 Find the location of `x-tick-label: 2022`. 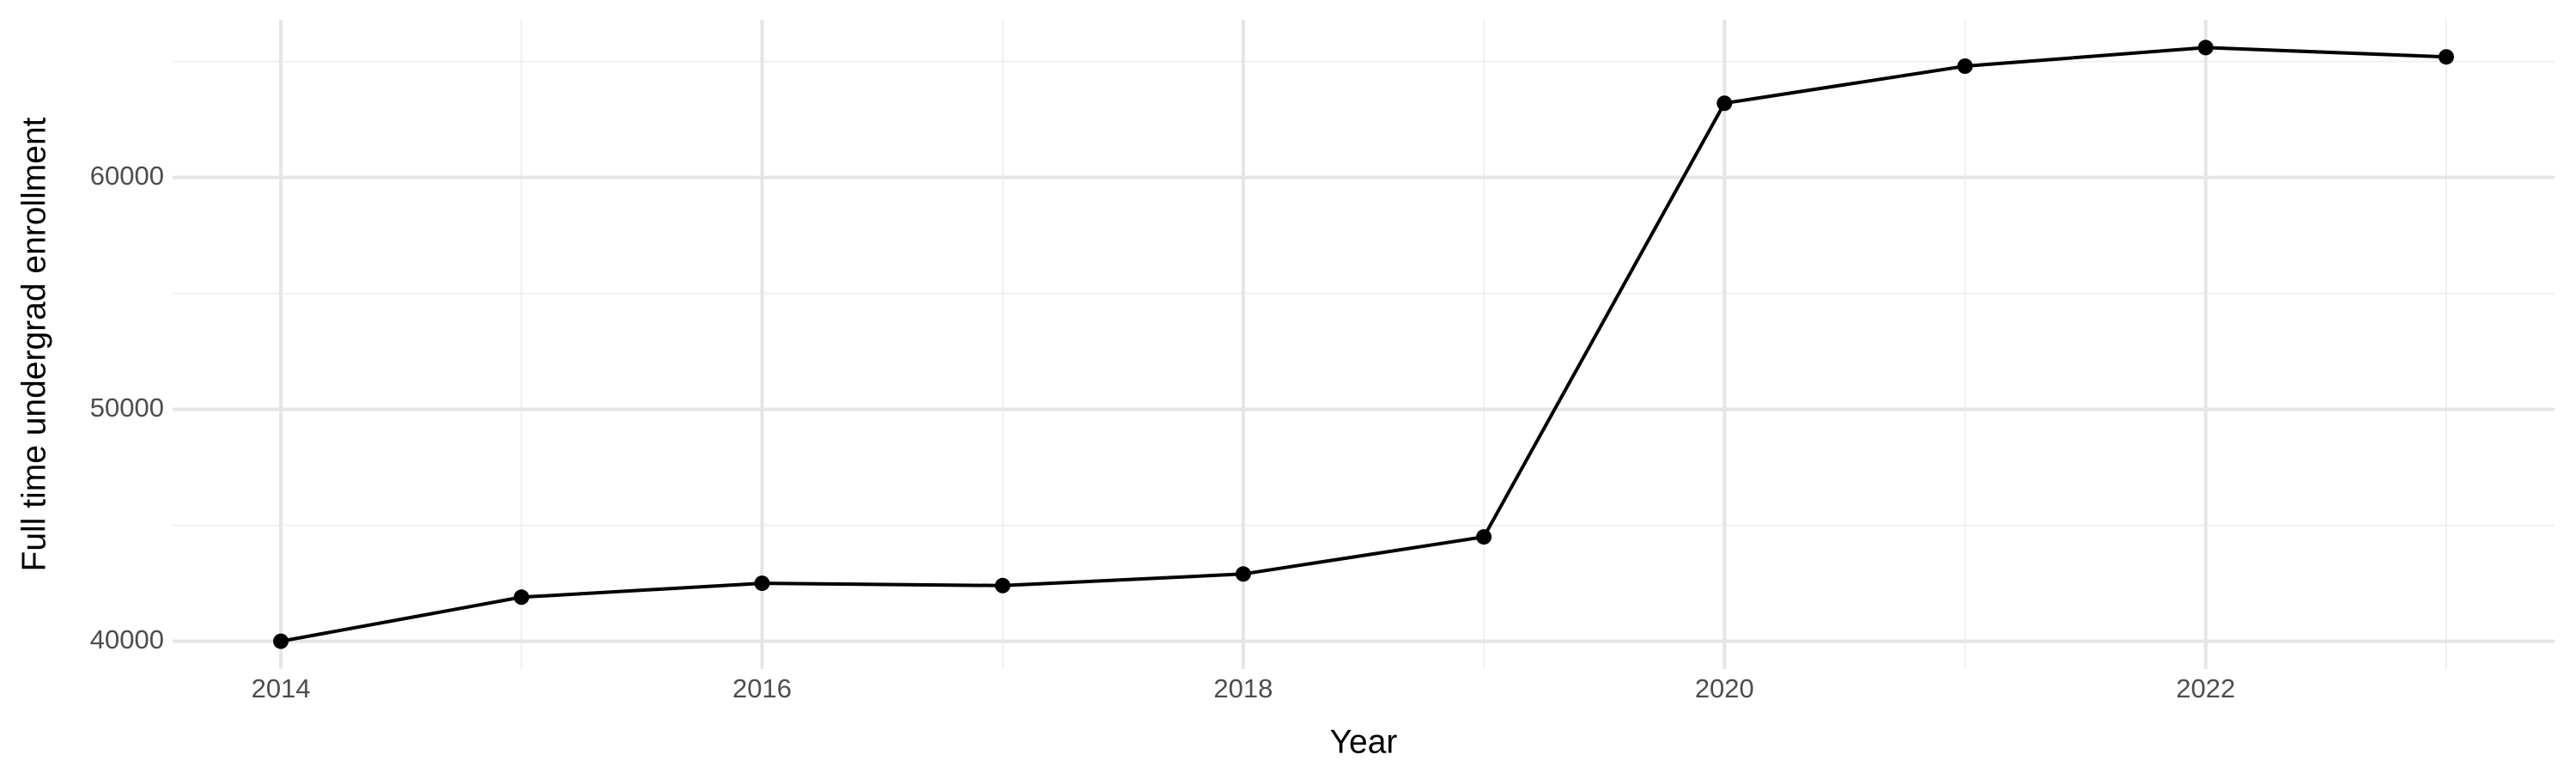

x-tick-label: 2022 is located at coordinates (2206, 688).